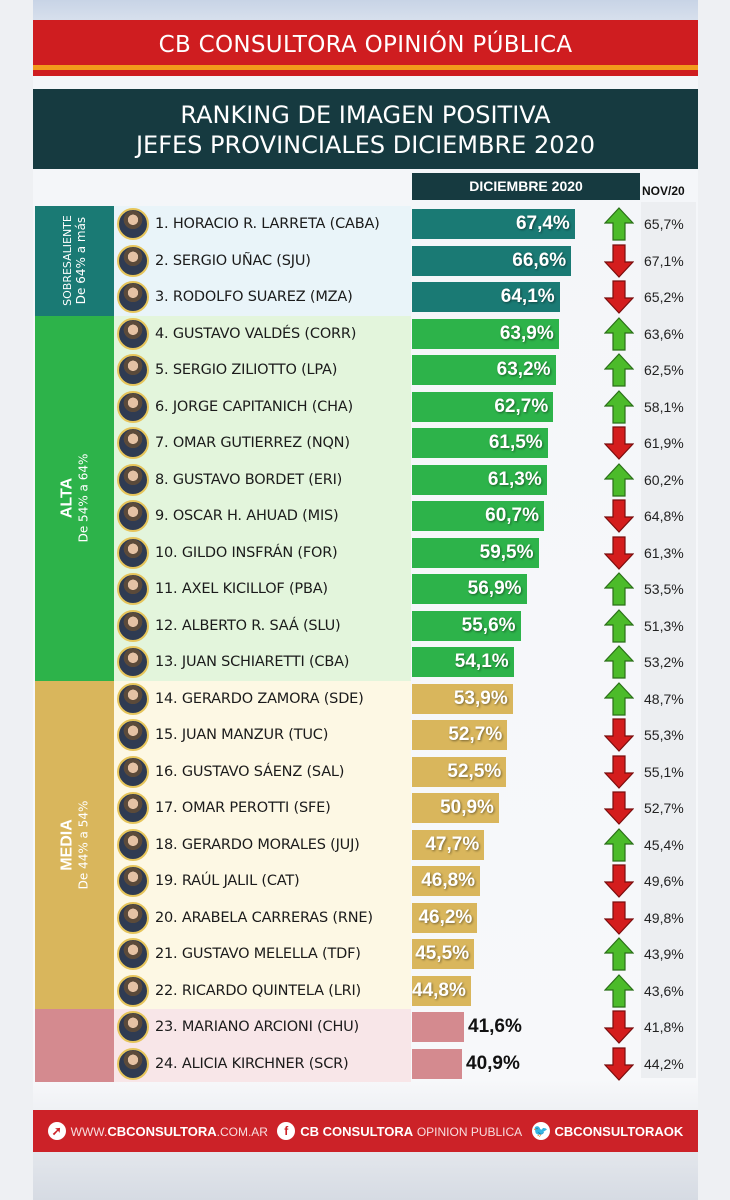 The image size is (730, 1200). What do you see at coordinates (241, 589) in the screenshot?
I see `governor-name: 11. AXEL KICILLOF (PBA)` at bounding box center [241, 589].